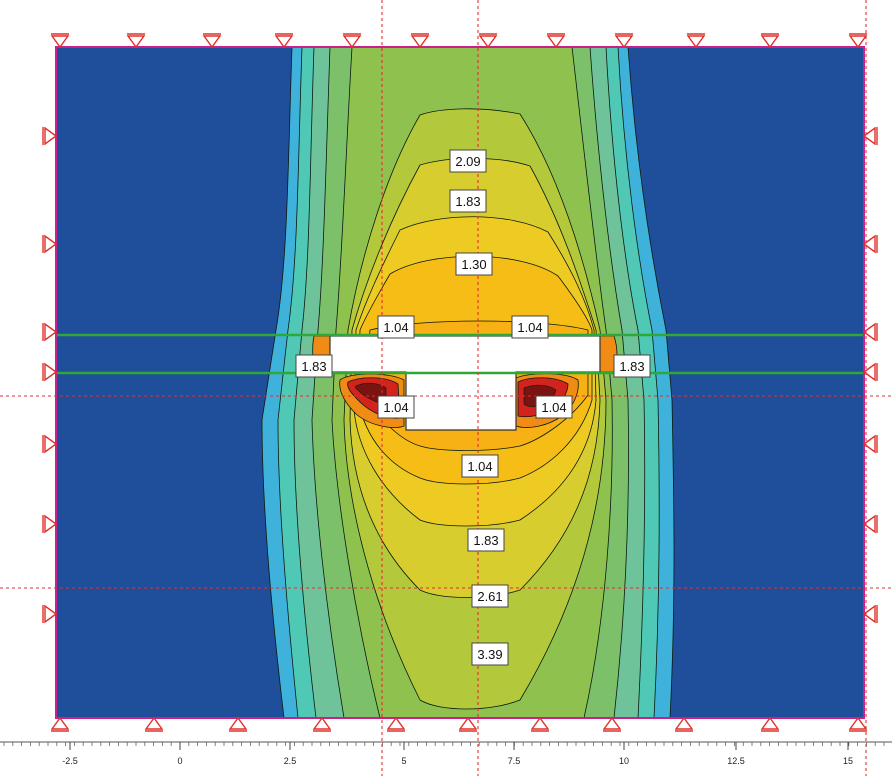  I want to click on x-tick-label: -2.5, so click(70, 761).